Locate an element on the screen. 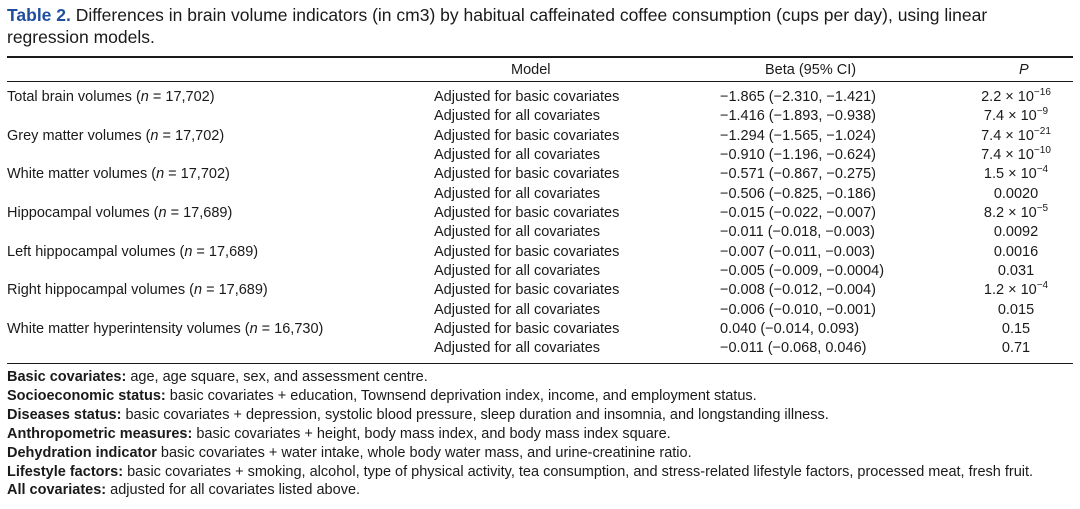 The height and width of the screenshot is (509, 1080). header-beta: Beta (95% CI) is located at coordinates (811, 70).